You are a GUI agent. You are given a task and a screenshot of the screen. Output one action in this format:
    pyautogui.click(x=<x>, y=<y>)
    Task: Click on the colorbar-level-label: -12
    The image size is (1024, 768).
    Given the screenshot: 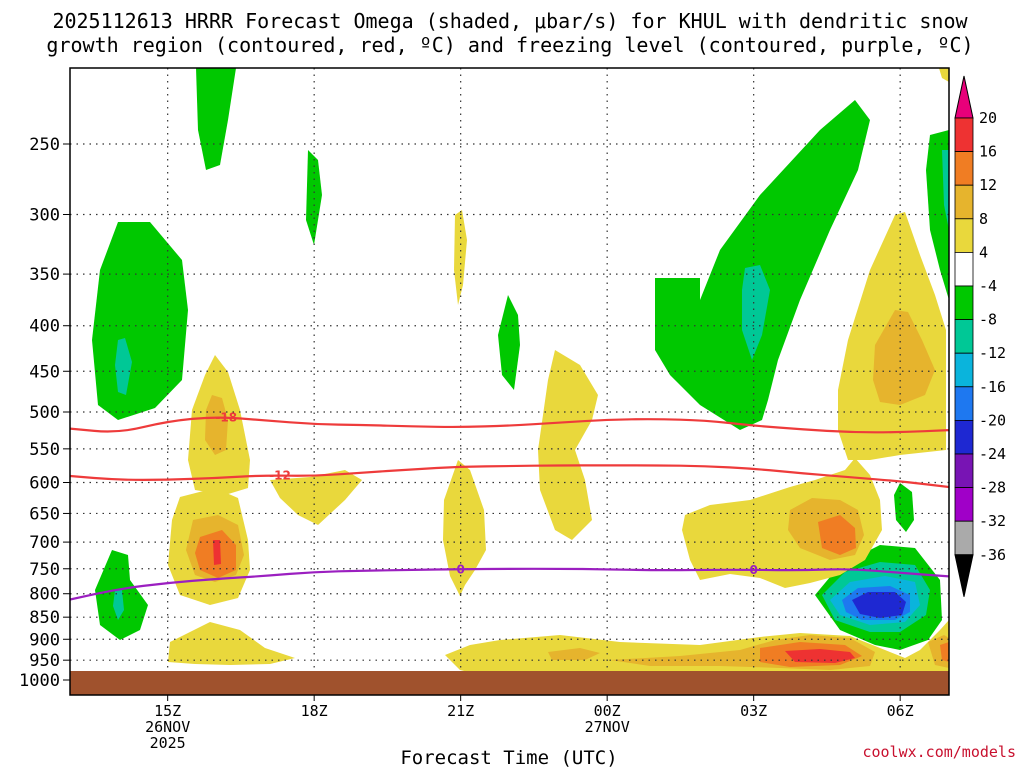 What is the action you would take?
    pyautogui.click(x=992, y=353)
    